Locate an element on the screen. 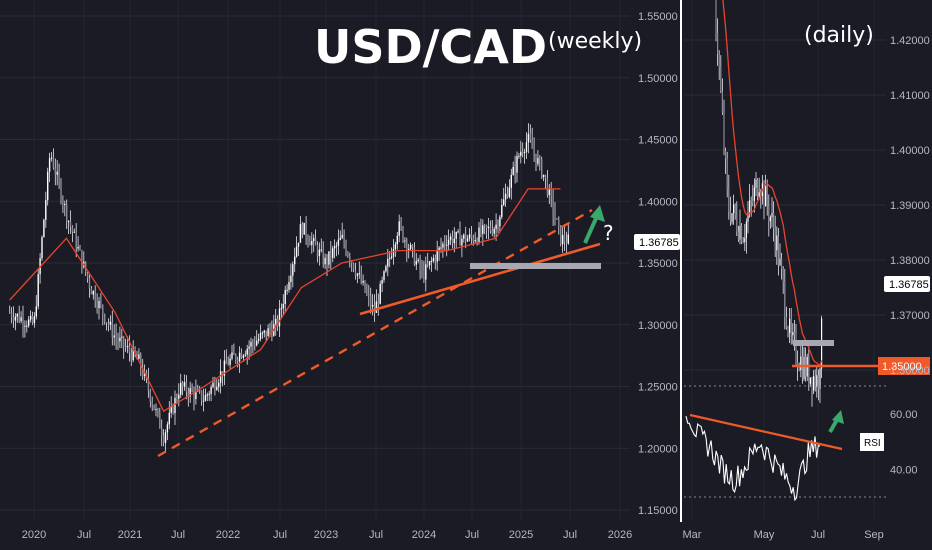  chart-title: USD/CAD is located at coordinates (430, 47).